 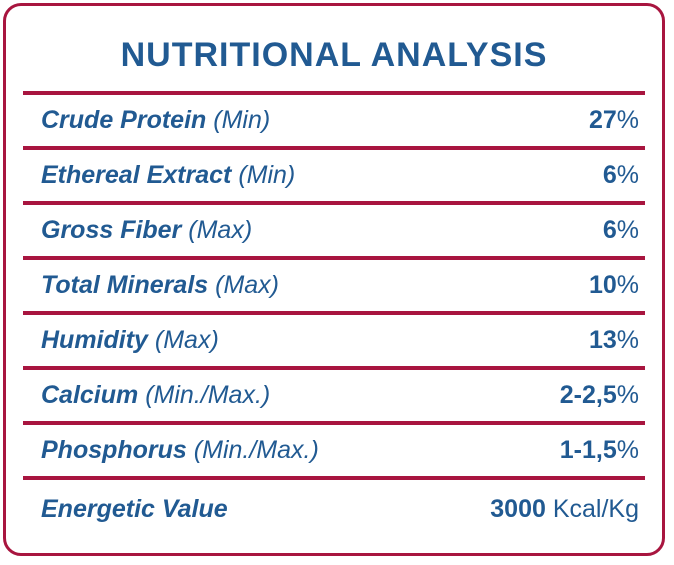 I want to click on row-value: 27%, so click(x=613, y=120).